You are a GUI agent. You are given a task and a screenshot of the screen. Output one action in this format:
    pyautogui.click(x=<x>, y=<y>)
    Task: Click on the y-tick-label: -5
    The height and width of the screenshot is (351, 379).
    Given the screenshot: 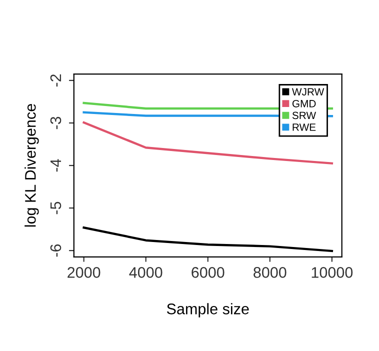 What is the action you would take?
    pyautogui.click(x=56, y=208)
    